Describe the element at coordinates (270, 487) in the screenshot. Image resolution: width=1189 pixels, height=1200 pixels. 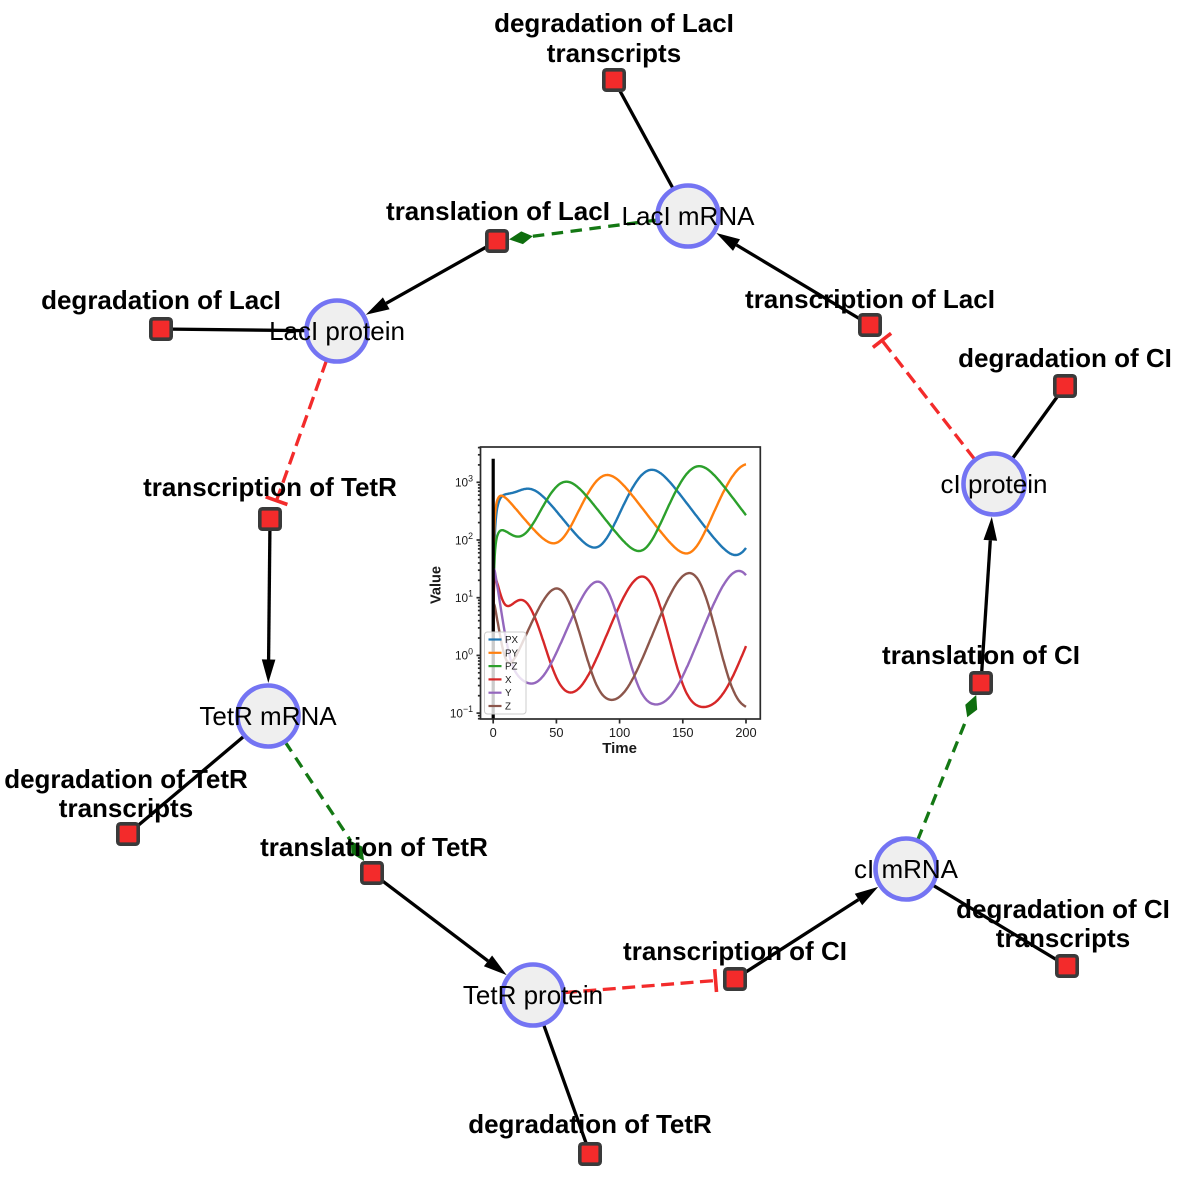
I see `svg-text: transcription of TetR` at that location.